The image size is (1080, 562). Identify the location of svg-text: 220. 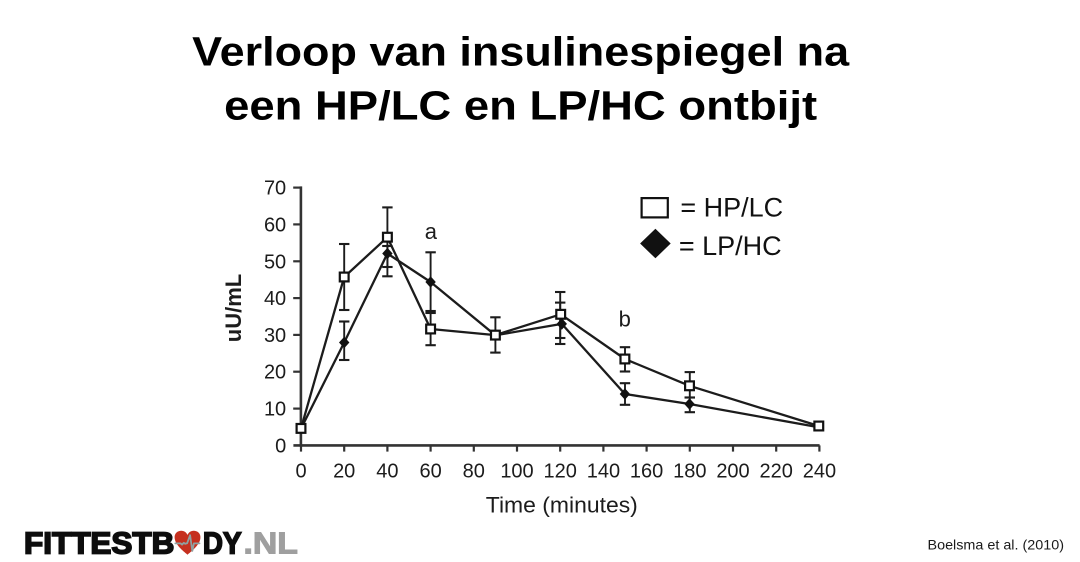
(776, 471).